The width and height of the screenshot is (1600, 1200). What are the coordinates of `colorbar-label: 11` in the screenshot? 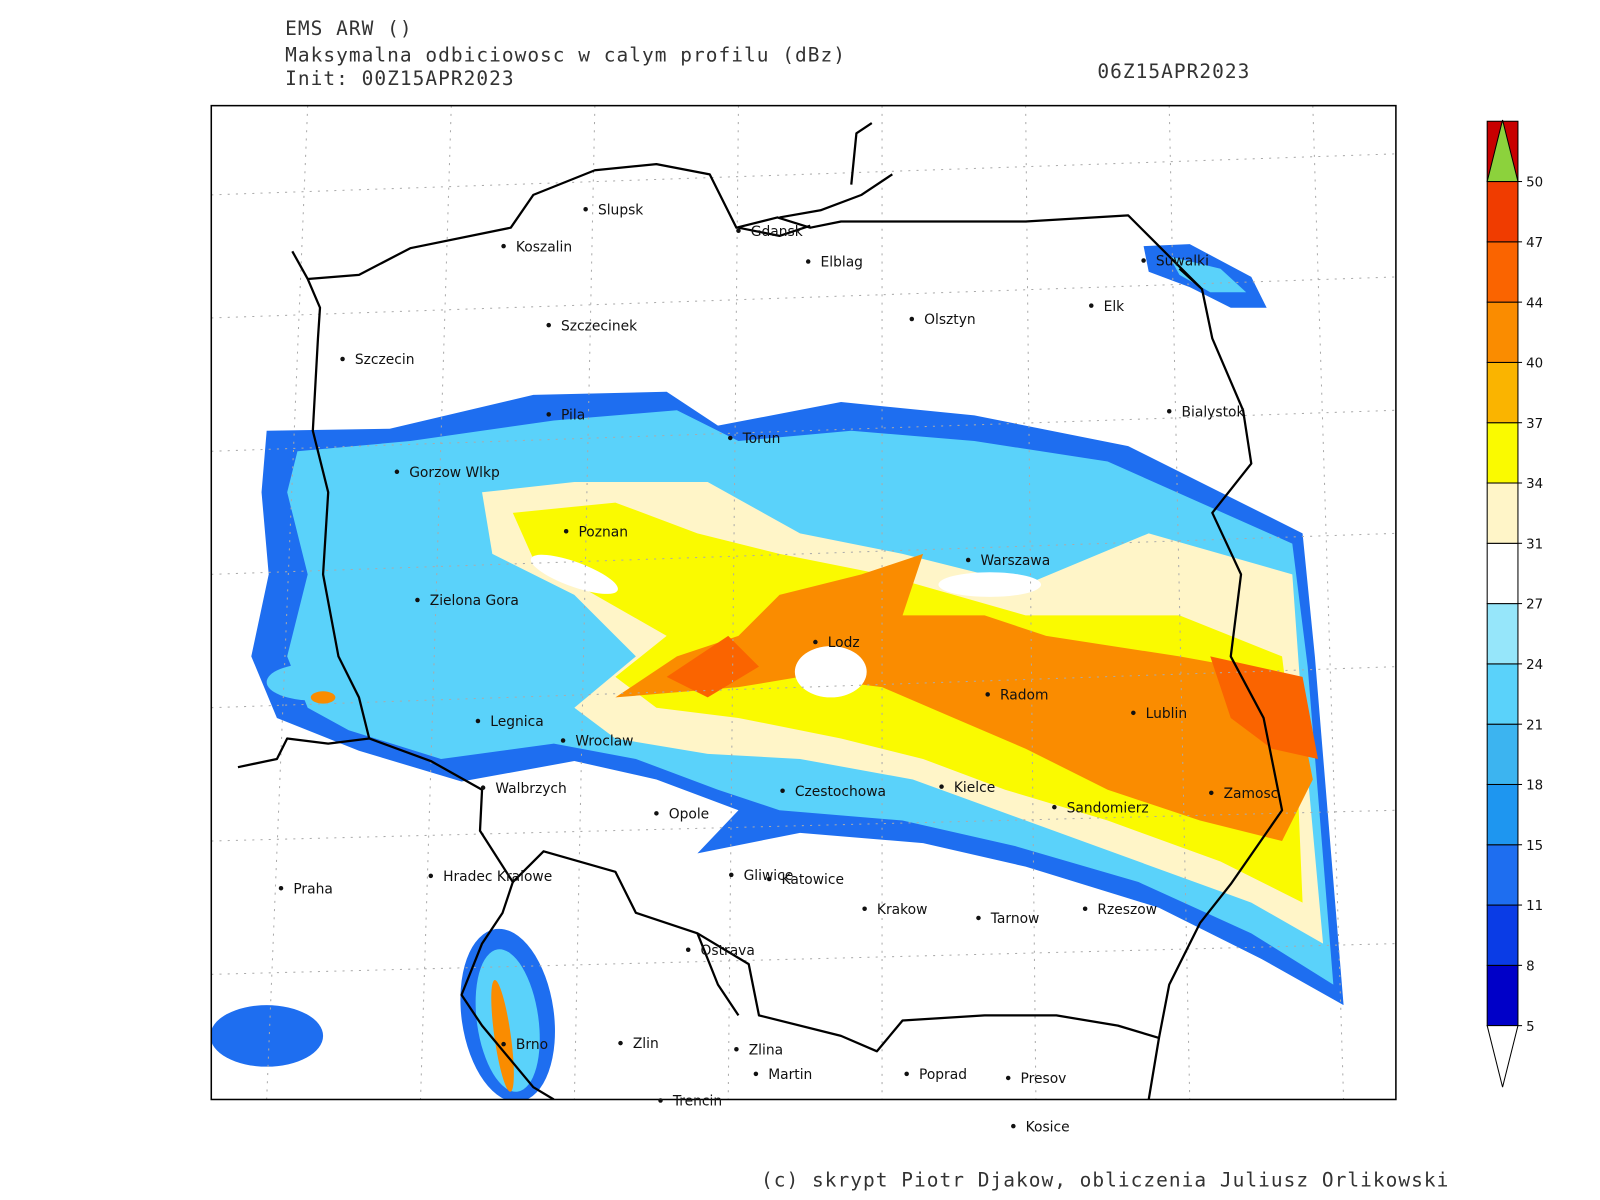 It's located at (1534, 906).